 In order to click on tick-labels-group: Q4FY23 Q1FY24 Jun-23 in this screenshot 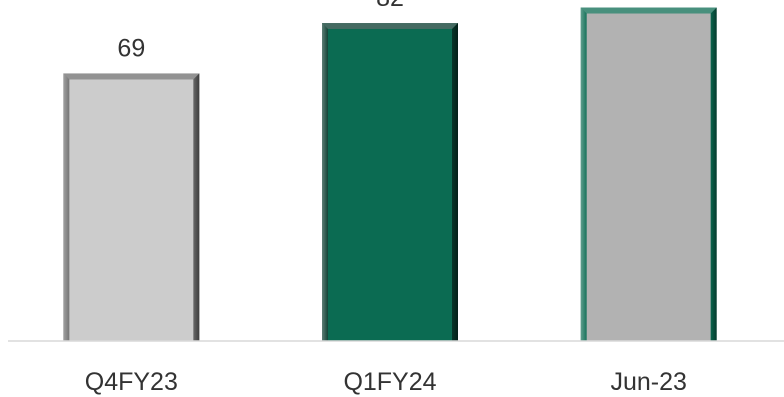, I will do `click(386, 382)`.